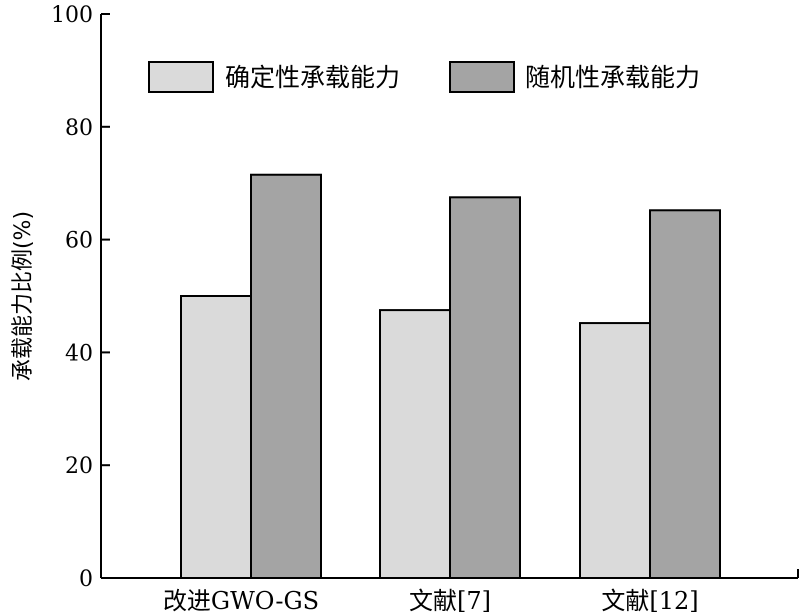 The height and width of the screenshot is (616, 800). Describe the element at coordinates (86, 579) in the screenshot. I see `y-tick-label: 0` at that location.